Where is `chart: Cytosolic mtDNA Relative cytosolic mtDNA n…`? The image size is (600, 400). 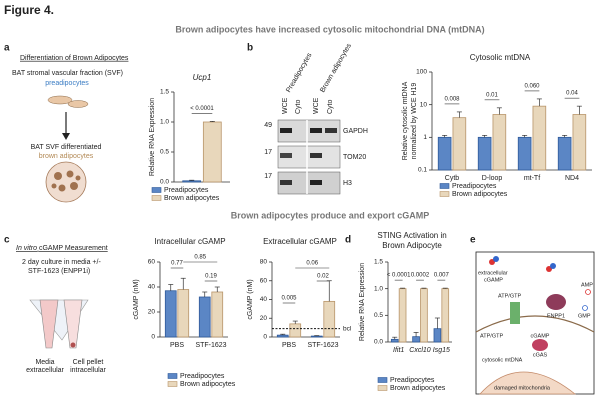
chart: Cytosolic mtDNA Relative cytosolic mtDNA n… is located at coordinates (497, 125).